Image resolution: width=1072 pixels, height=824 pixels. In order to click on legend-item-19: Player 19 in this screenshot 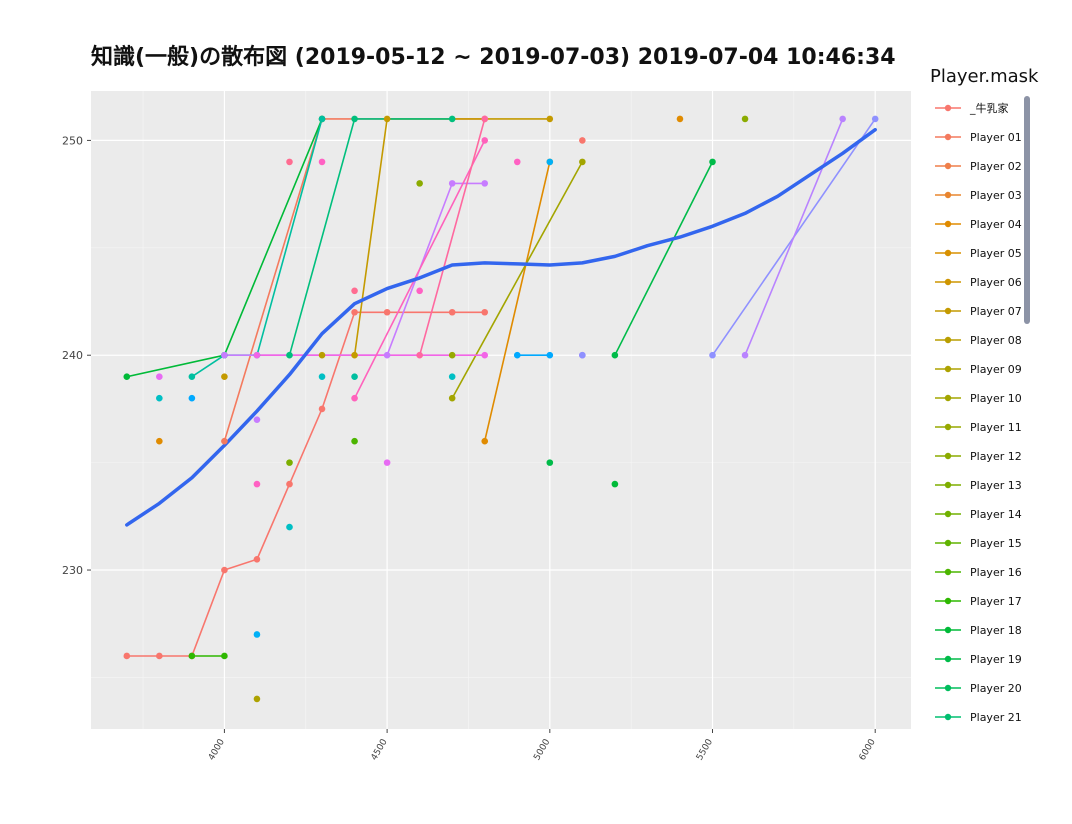, I will do `click(978, 659)`.